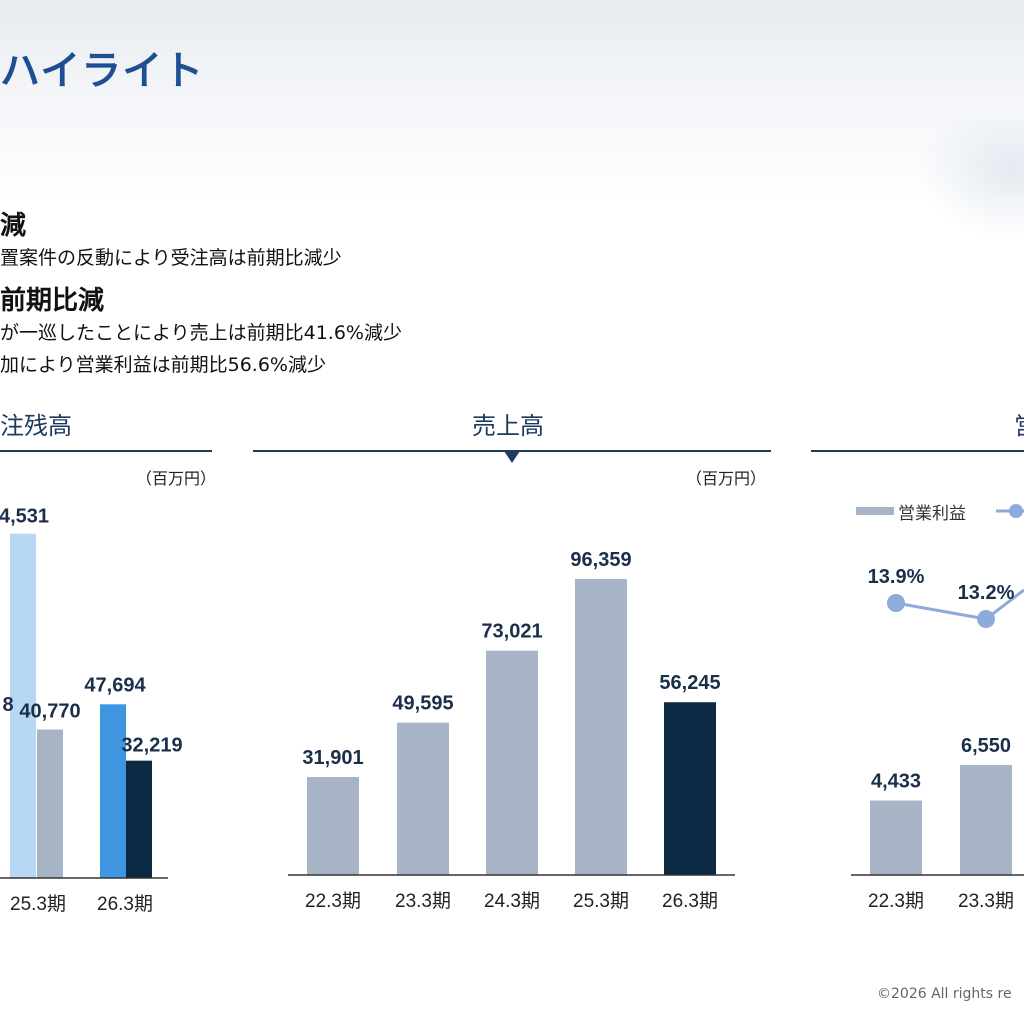  I want to click on operating-profit-chart: 営業利益 4,433 22.3期 6,550 23.3期 13.9% 13.2%, so click(937, 708).